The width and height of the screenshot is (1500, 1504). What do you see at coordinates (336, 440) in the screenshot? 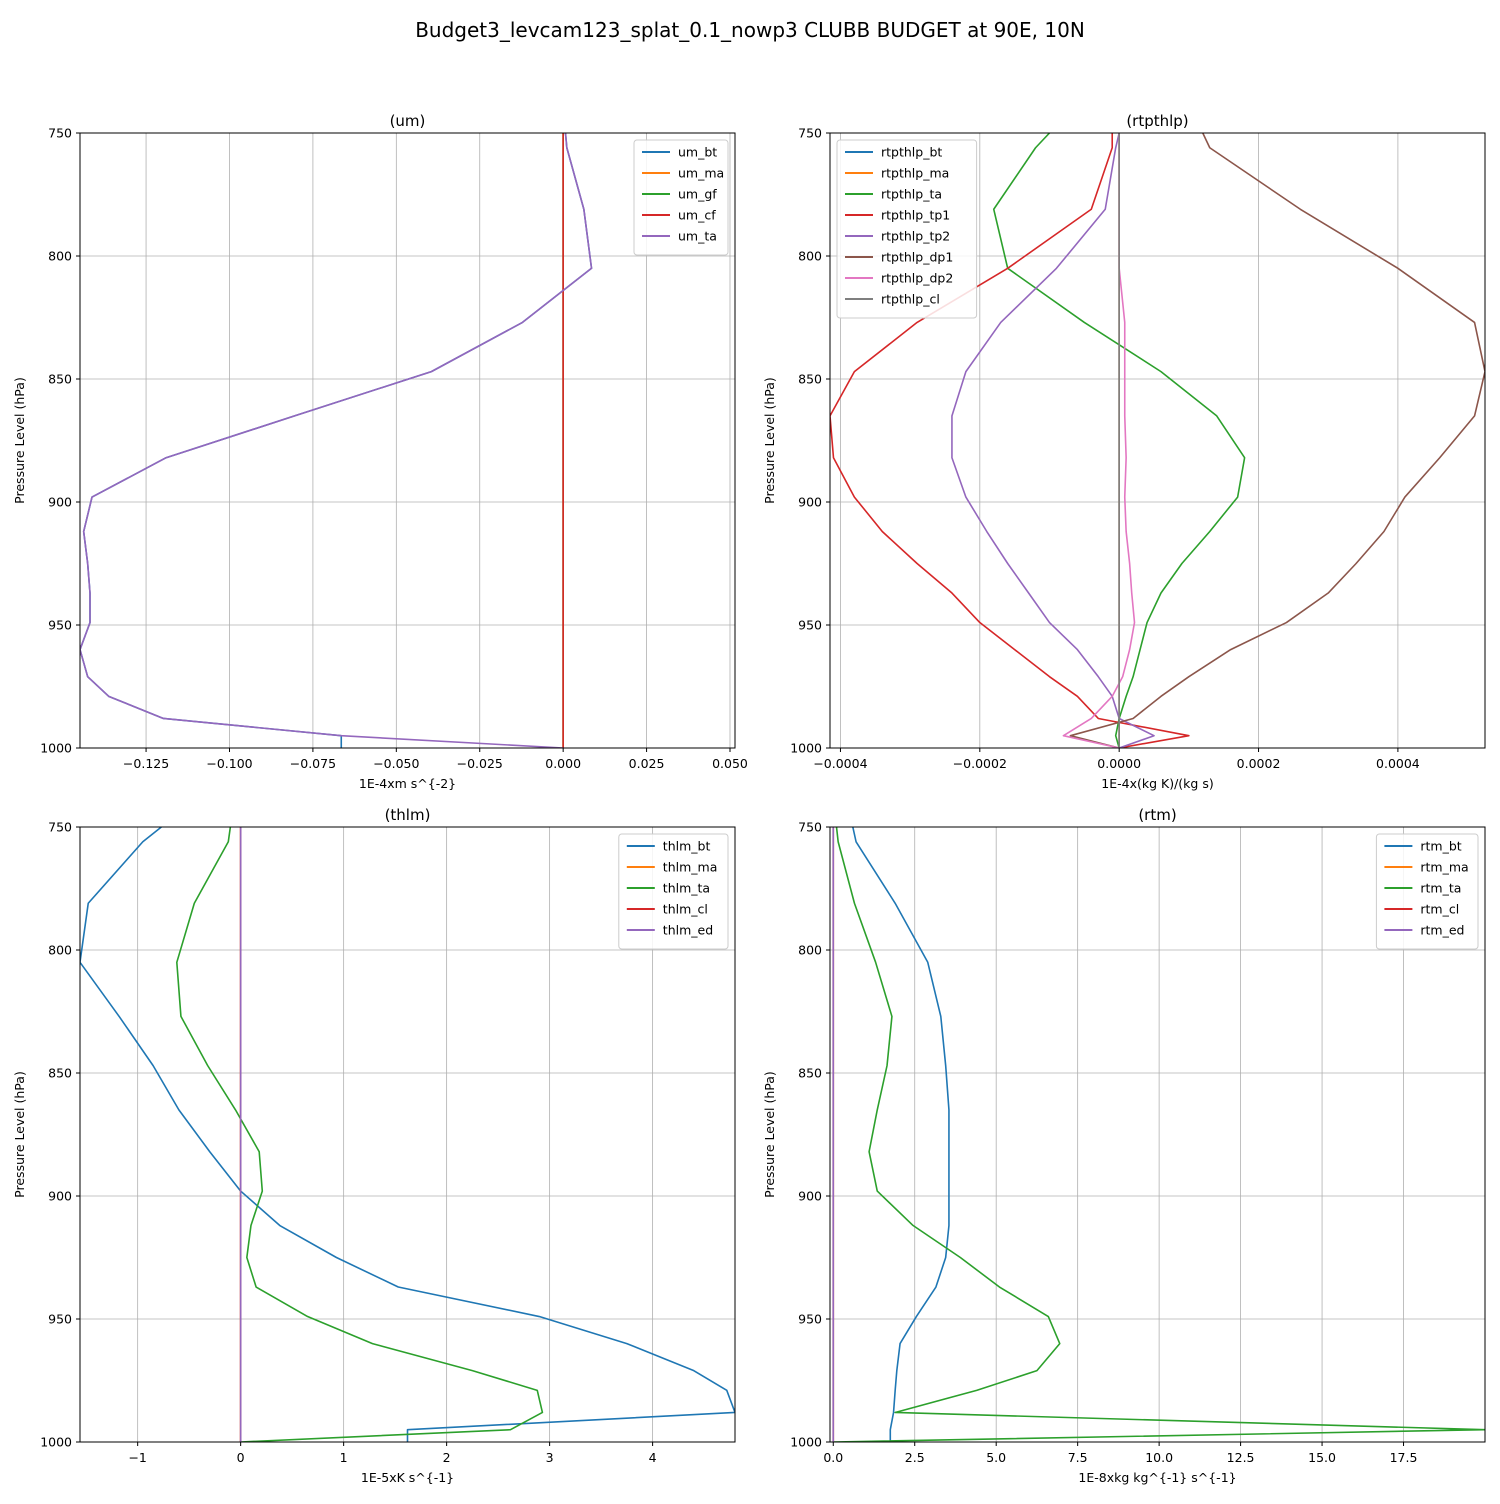
I see `series-um_ta` at bounding box center [336, 440].